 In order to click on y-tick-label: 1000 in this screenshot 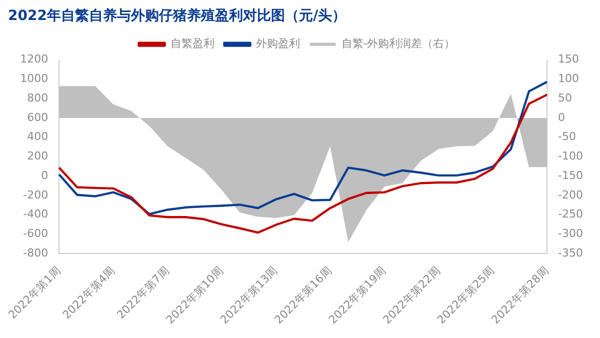, I will do `click(34, 79)`.